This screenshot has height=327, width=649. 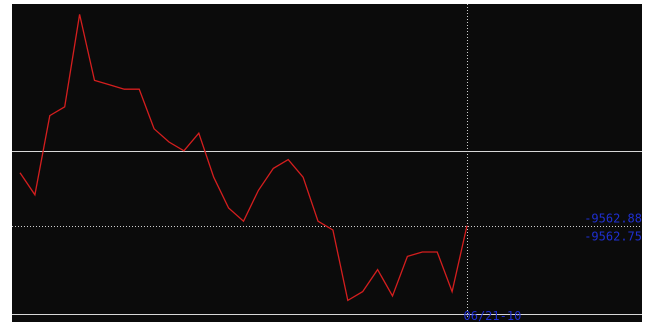 I want to click on crosshair-value-label: -9562.75, so click(x=613, y=237).